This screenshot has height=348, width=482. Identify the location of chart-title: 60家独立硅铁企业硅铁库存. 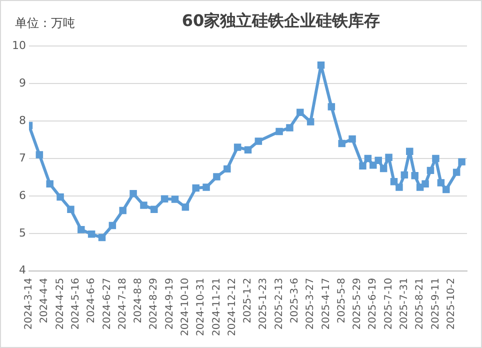
(281, 21).